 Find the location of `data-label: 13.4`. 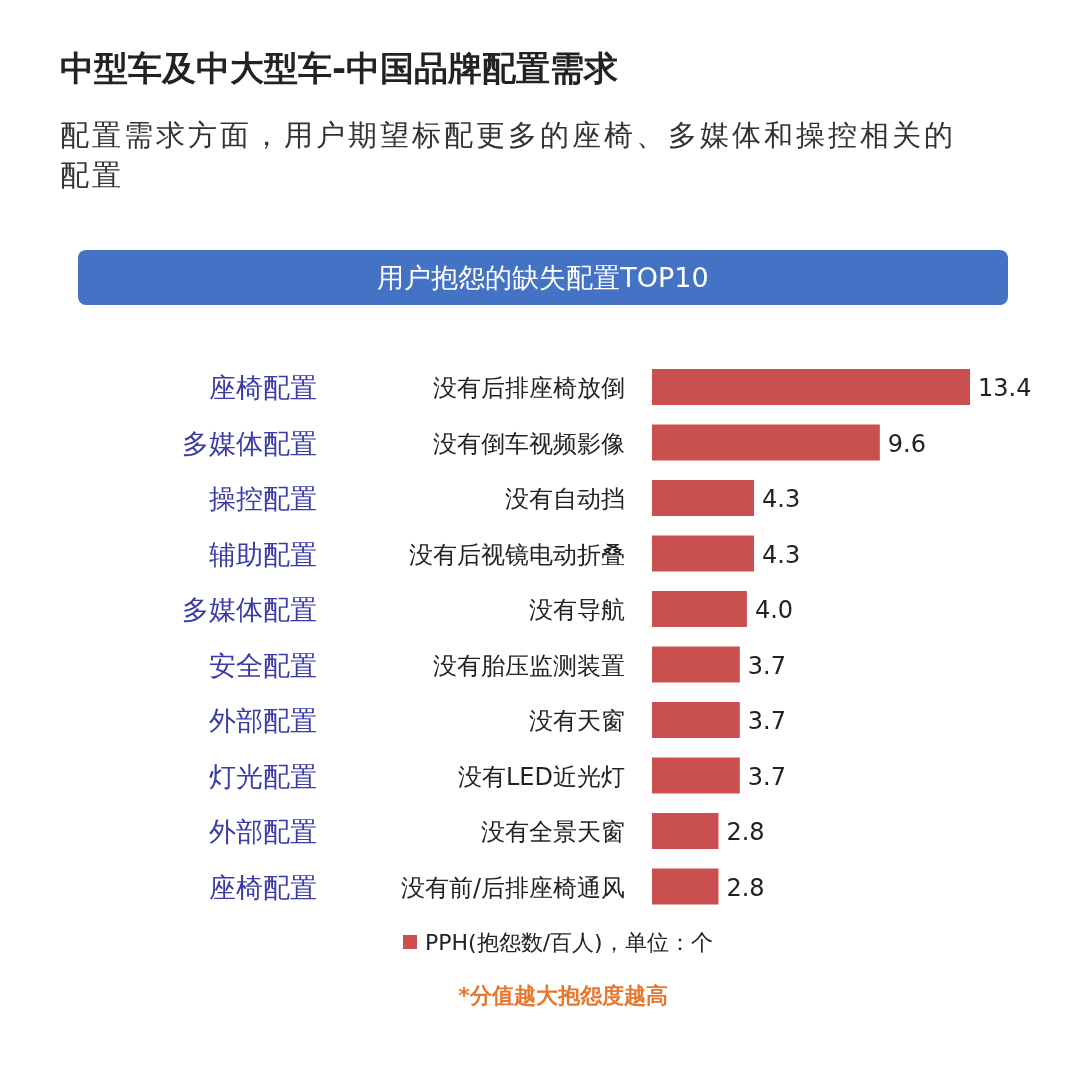

data-label: 13.4 is located at coordinates (1005, 388).